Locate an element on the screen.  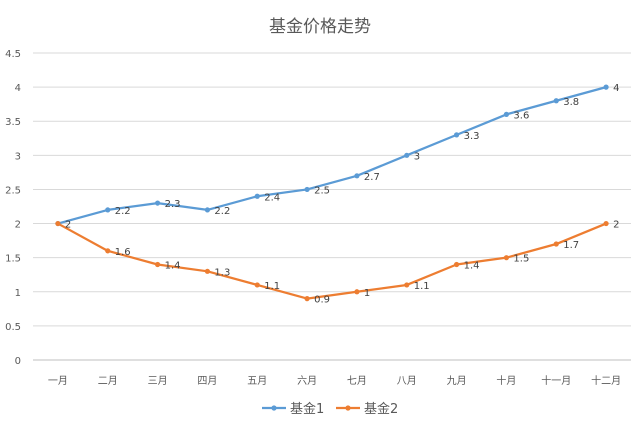
y-tick-label: 3.5 is located at coordinates (13, 122).